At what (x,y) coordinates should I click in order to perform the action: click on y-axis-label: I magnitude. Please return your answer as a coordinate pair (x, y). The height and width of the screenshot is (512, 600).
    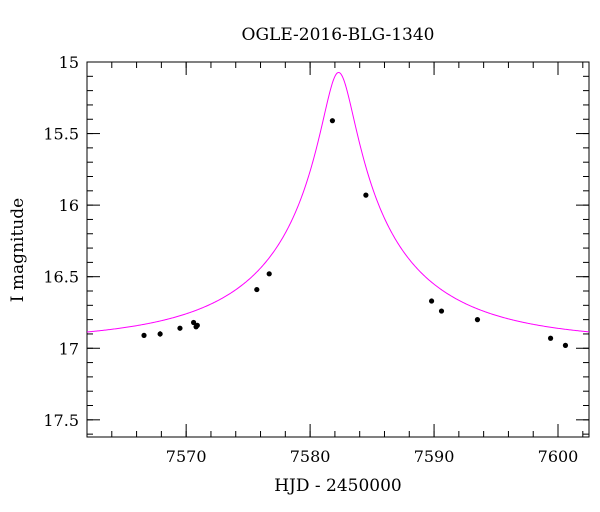
    Looking at the image, I should click on (18, 250).